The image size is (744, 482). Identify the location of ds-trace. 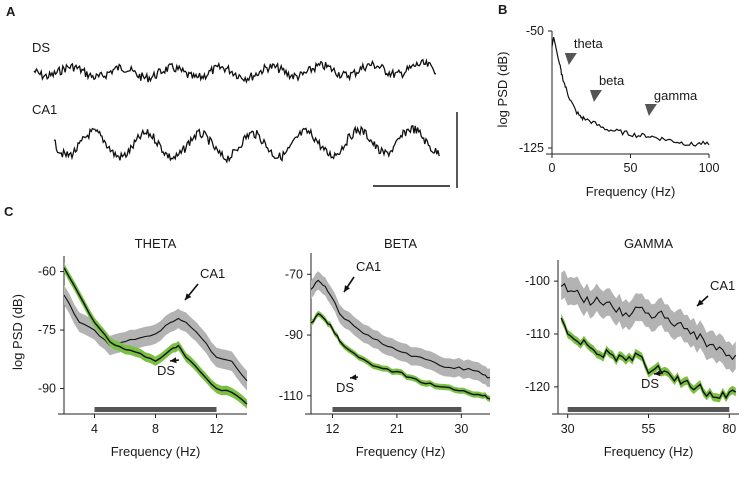
(234, 71).